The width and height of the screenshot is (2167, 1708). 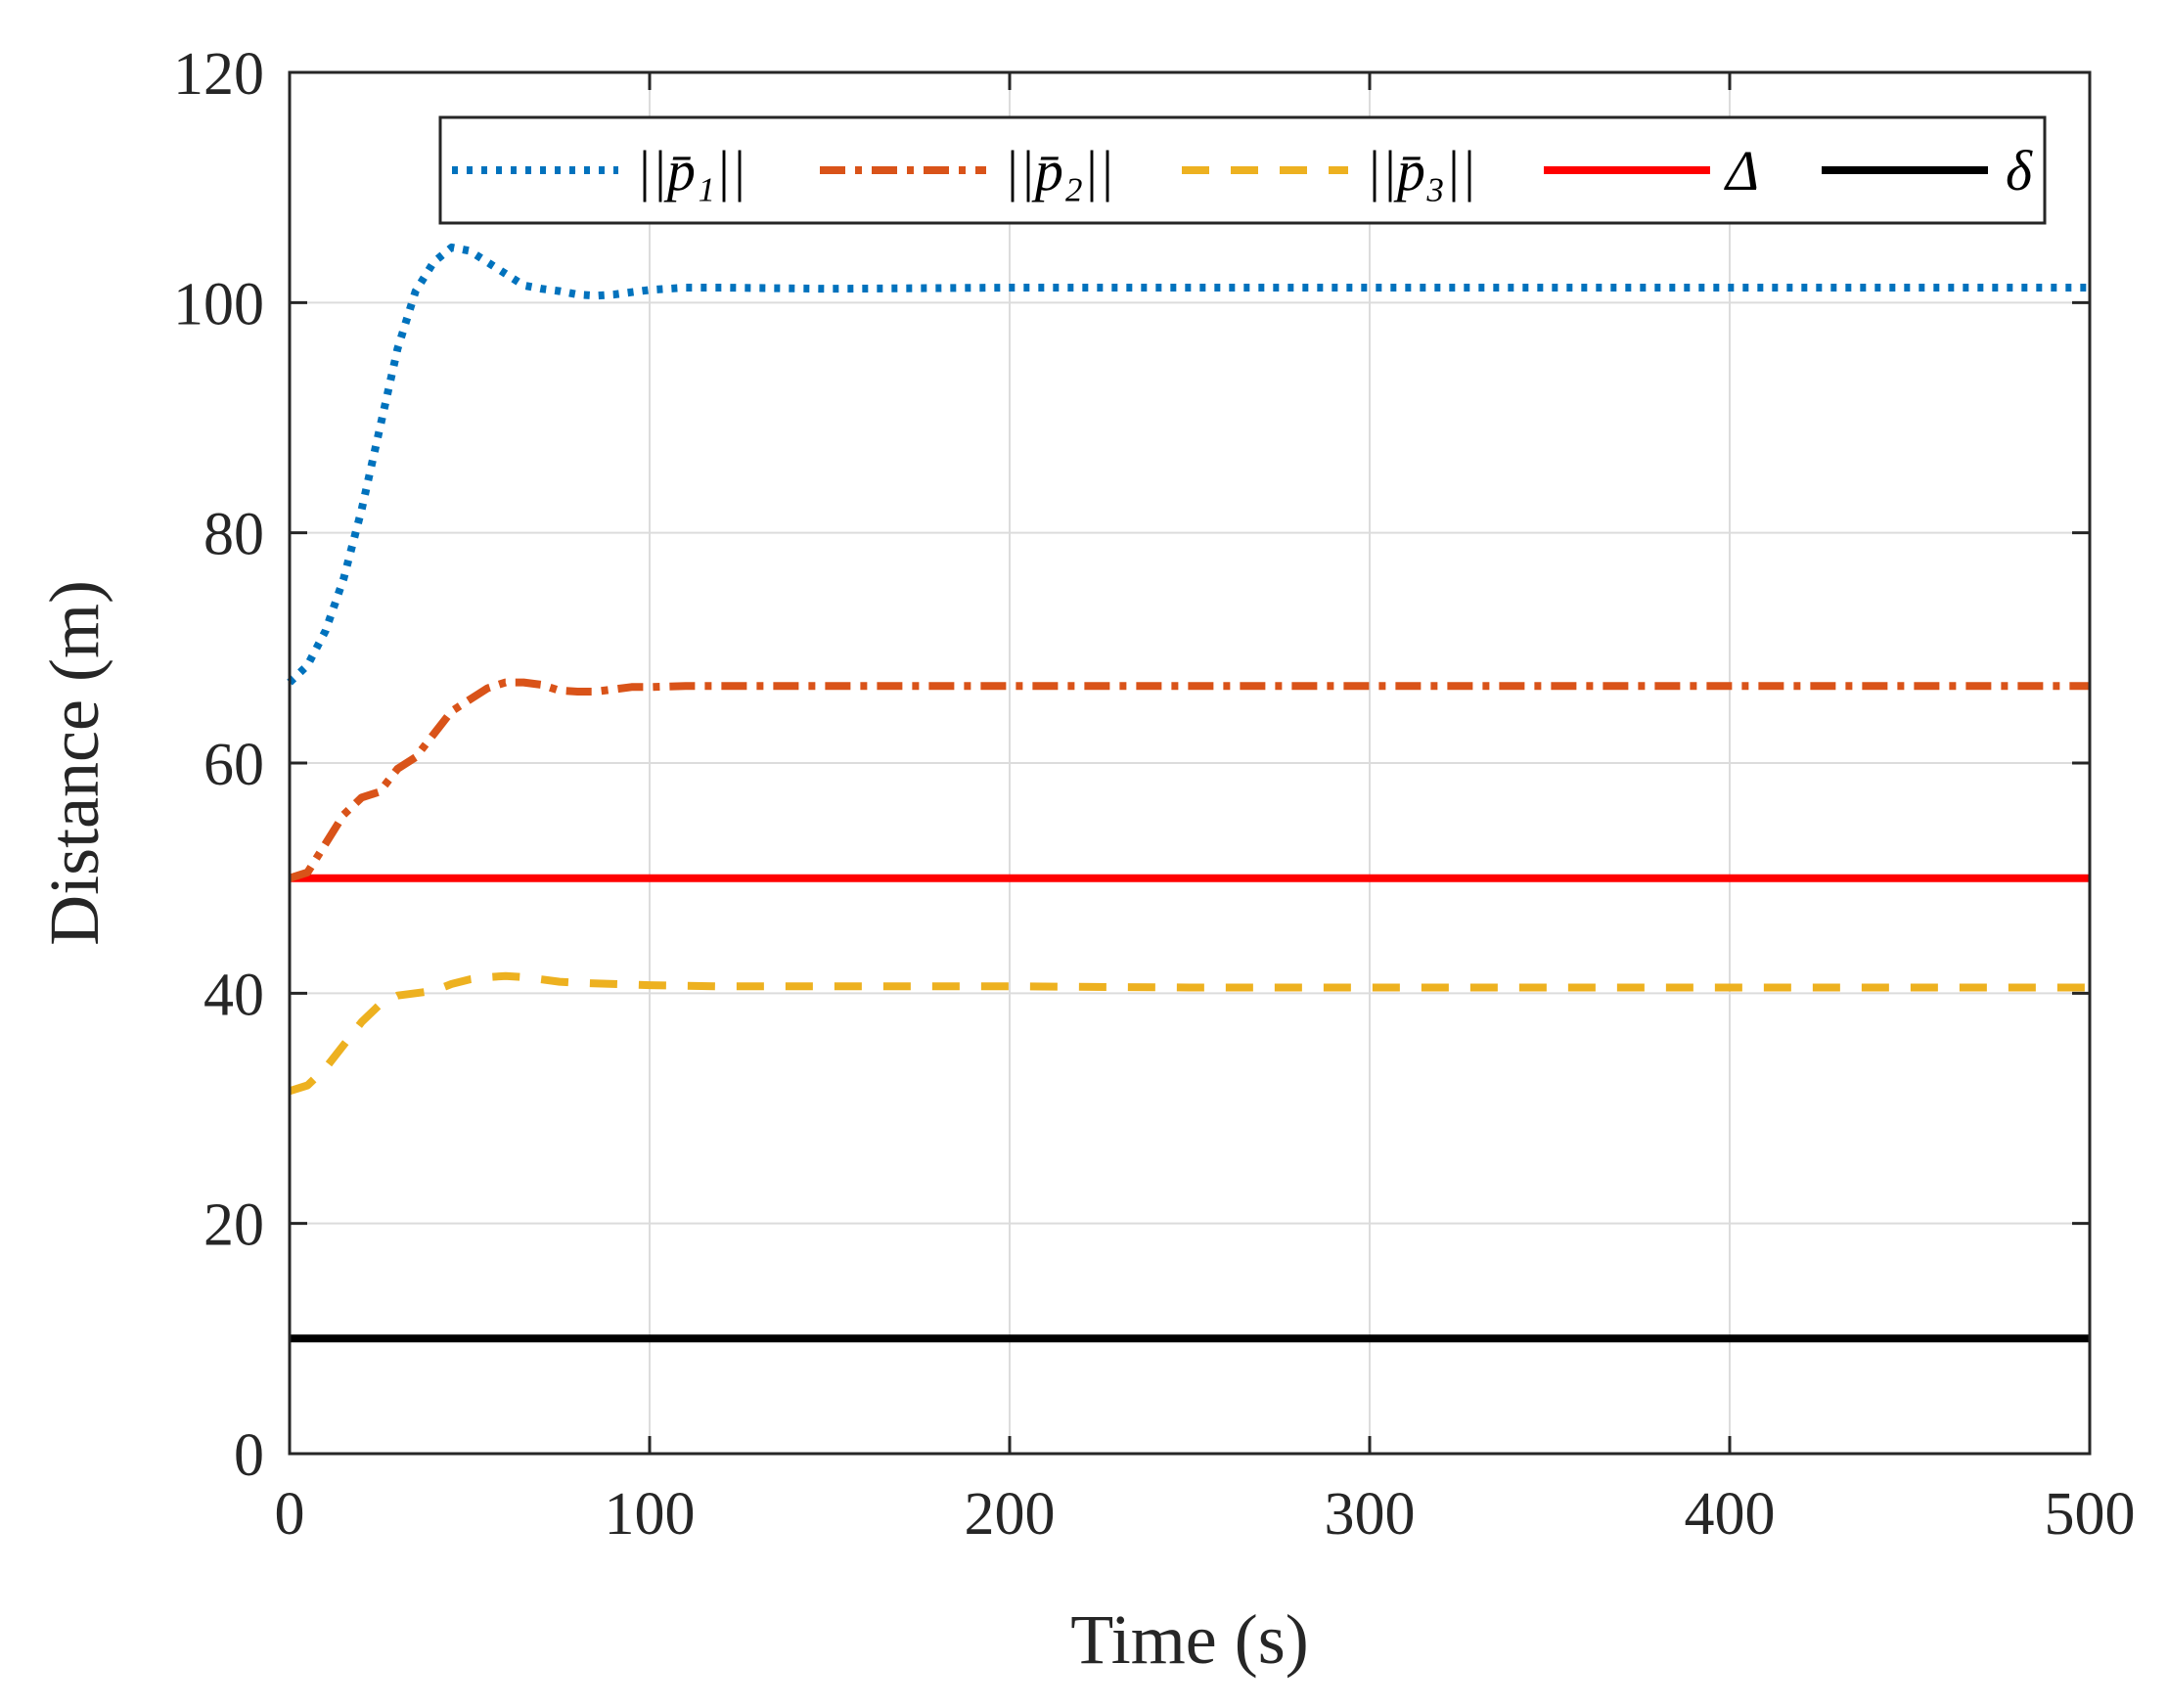 What do you see at coordinates (2090, 1514) in the screenshot?
I see `x-tick-label: 500` at bounding box center [2090, 1514].